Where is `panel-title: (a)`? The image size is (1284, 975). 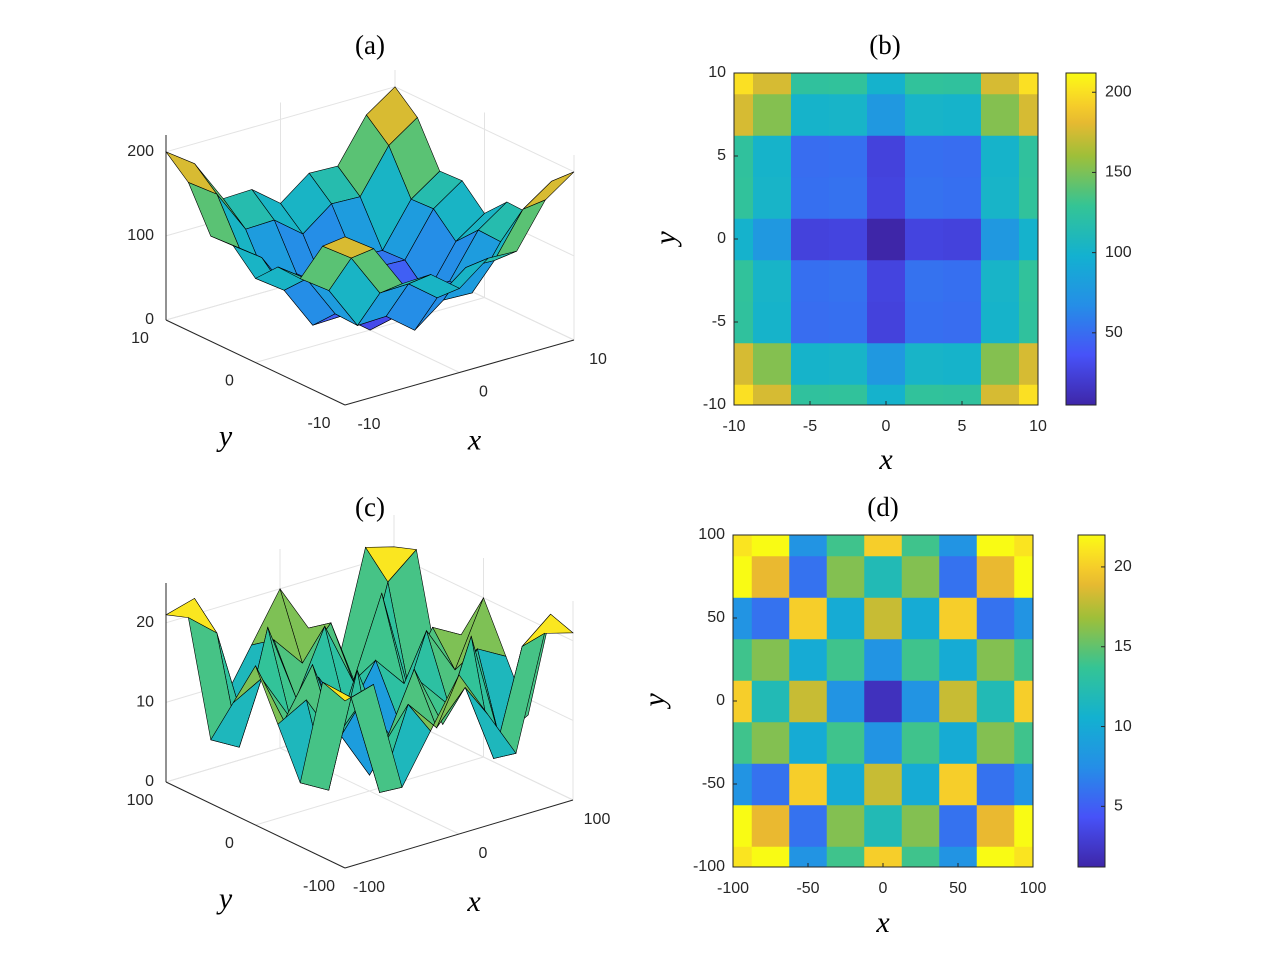
panel-title: (a) is located at coordinates (370, 45).